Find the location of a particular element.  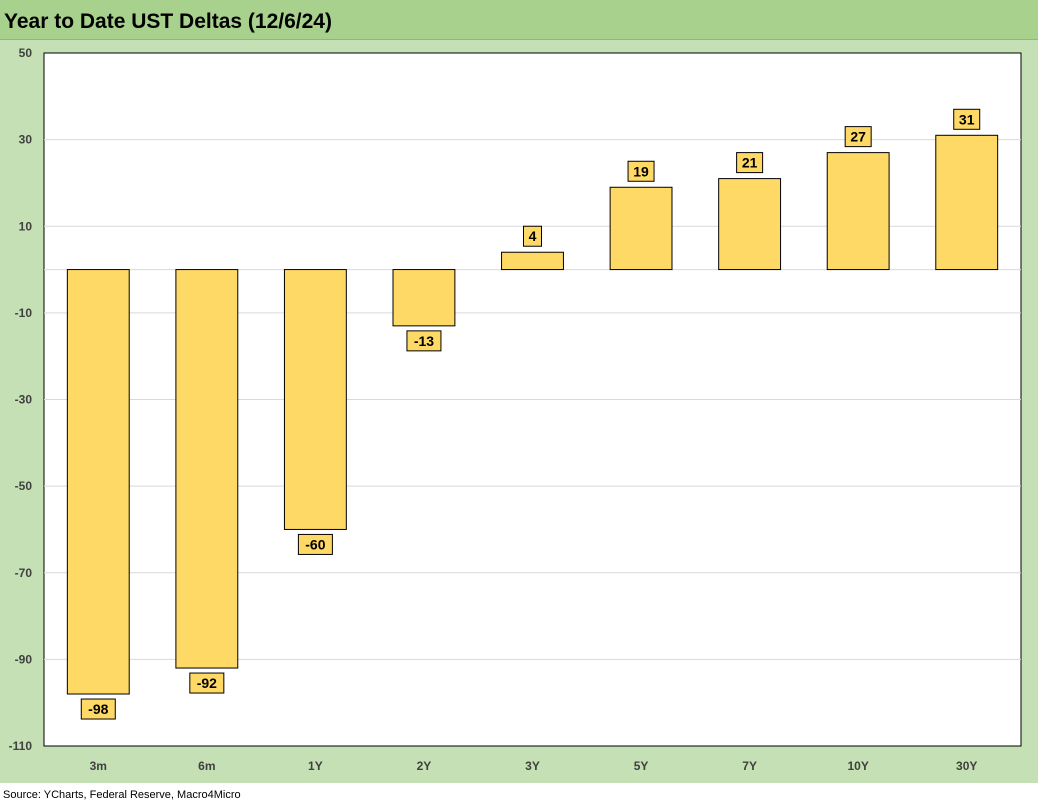

data-label: 27 is located at coordinates (858, 137).